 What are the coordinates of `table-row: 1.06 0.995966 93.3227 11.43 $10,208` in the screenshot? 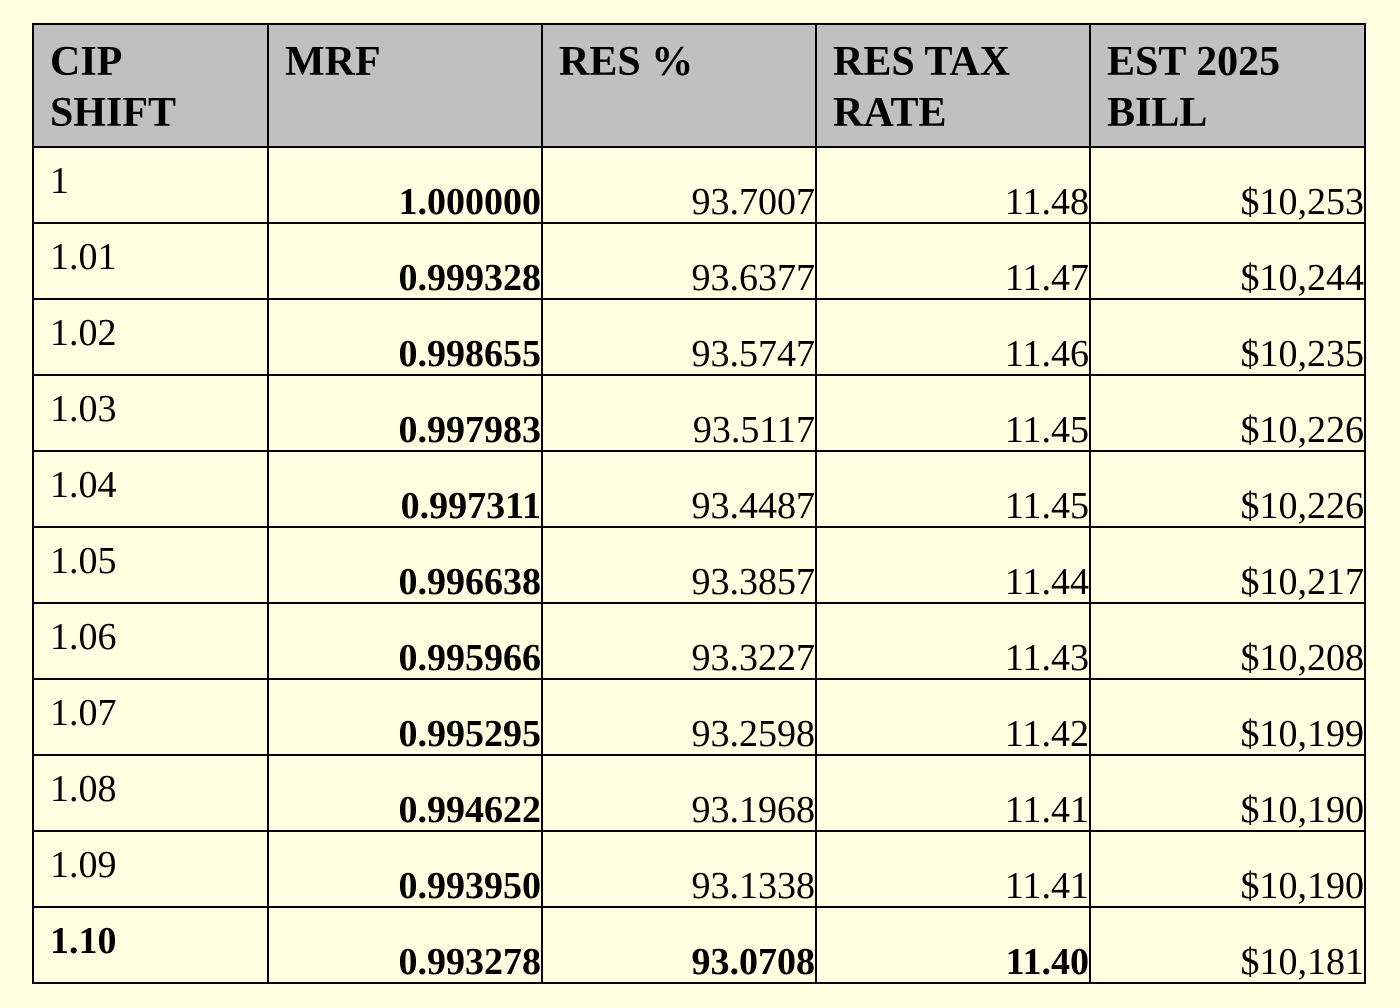 It's located at (699, 641).